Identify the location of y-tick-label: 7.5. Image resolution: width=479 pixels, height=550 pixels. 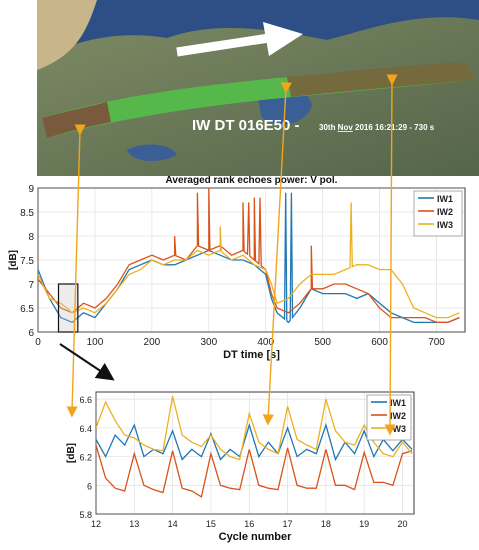
(27, 261).